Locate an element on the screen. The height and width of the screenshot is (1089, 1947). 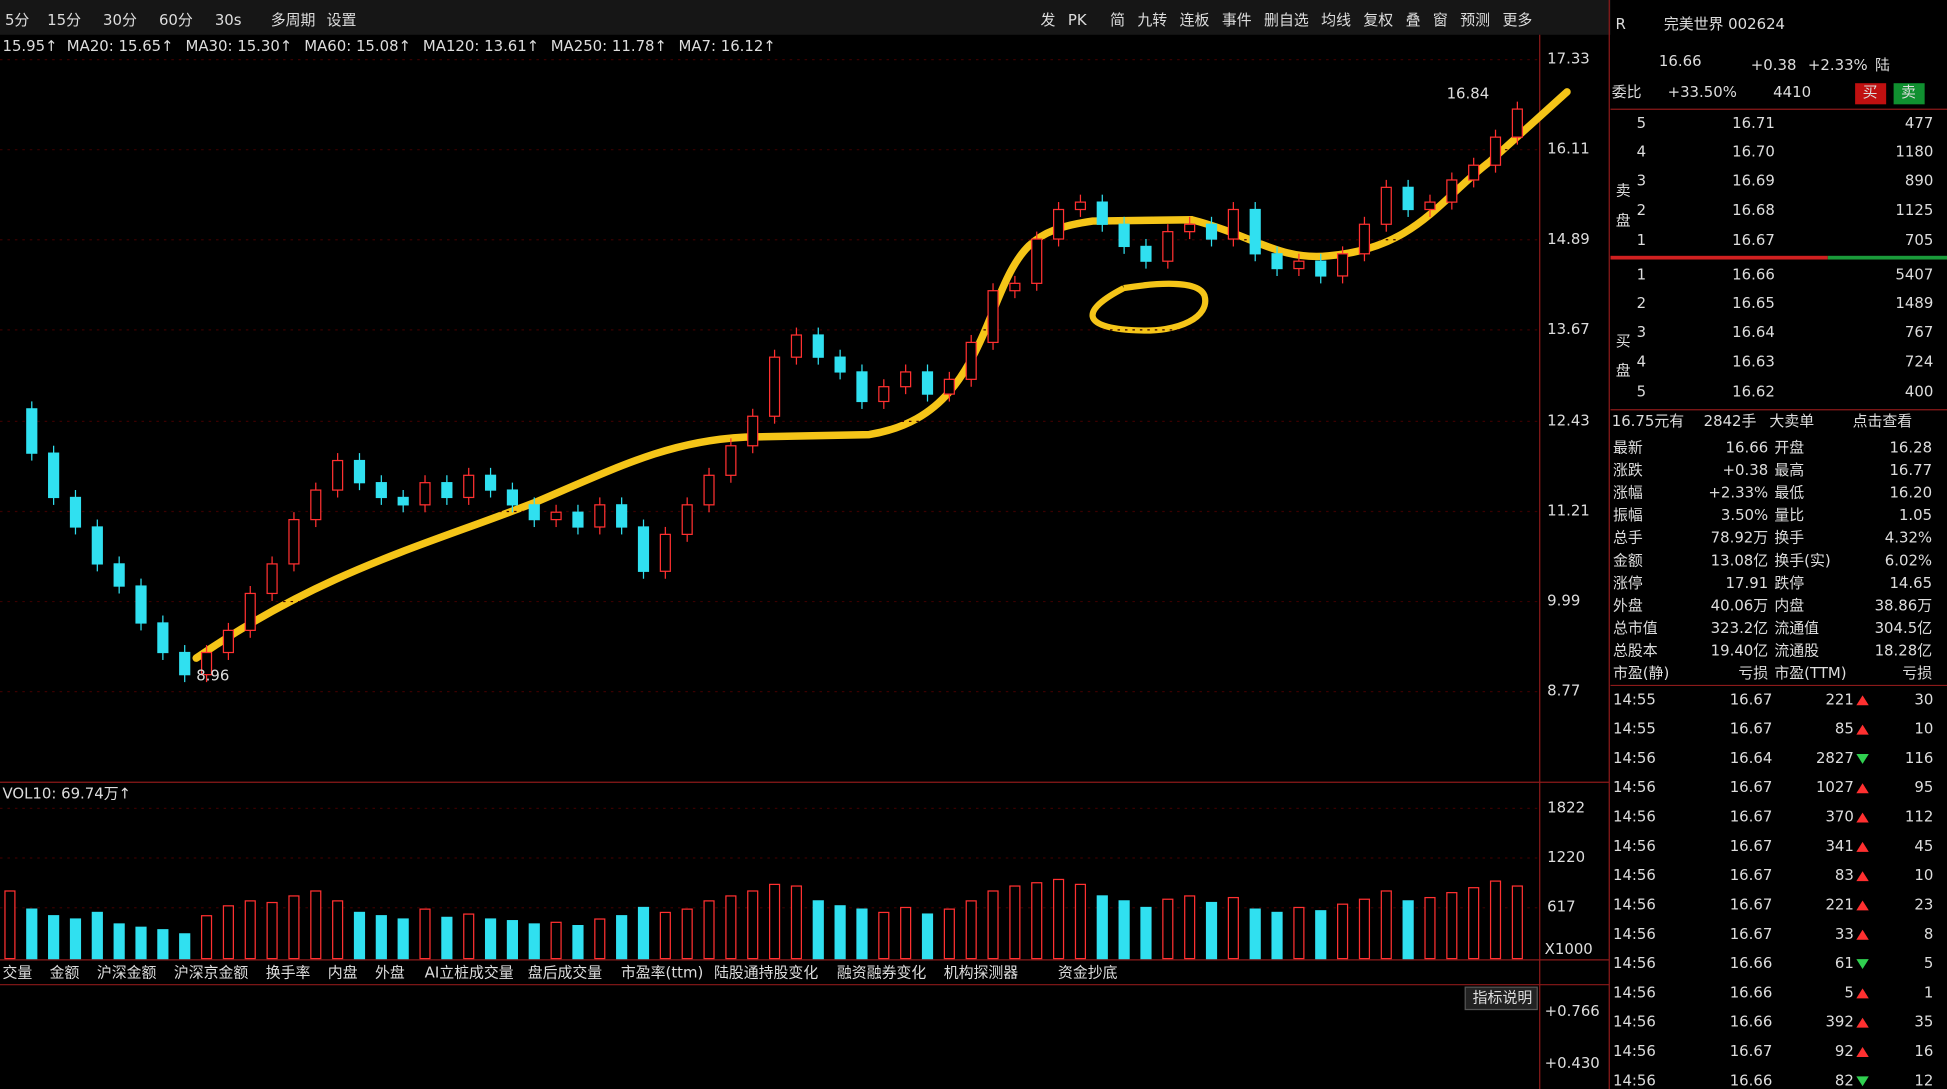
tool-button: 删自选 is located at coordinates (1286, 20).